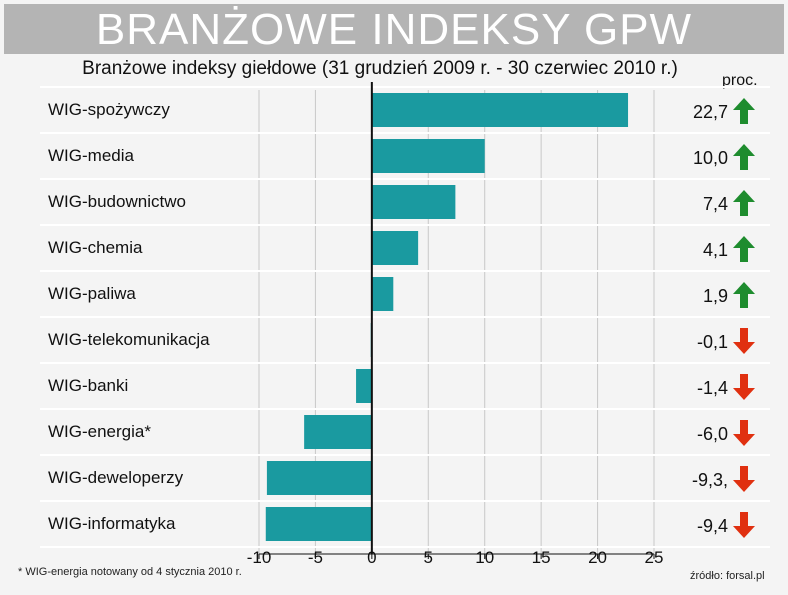 The height and width of the screenshot is (595, 788). I want to click on category-label: WIG-banki, so click(88, 385).